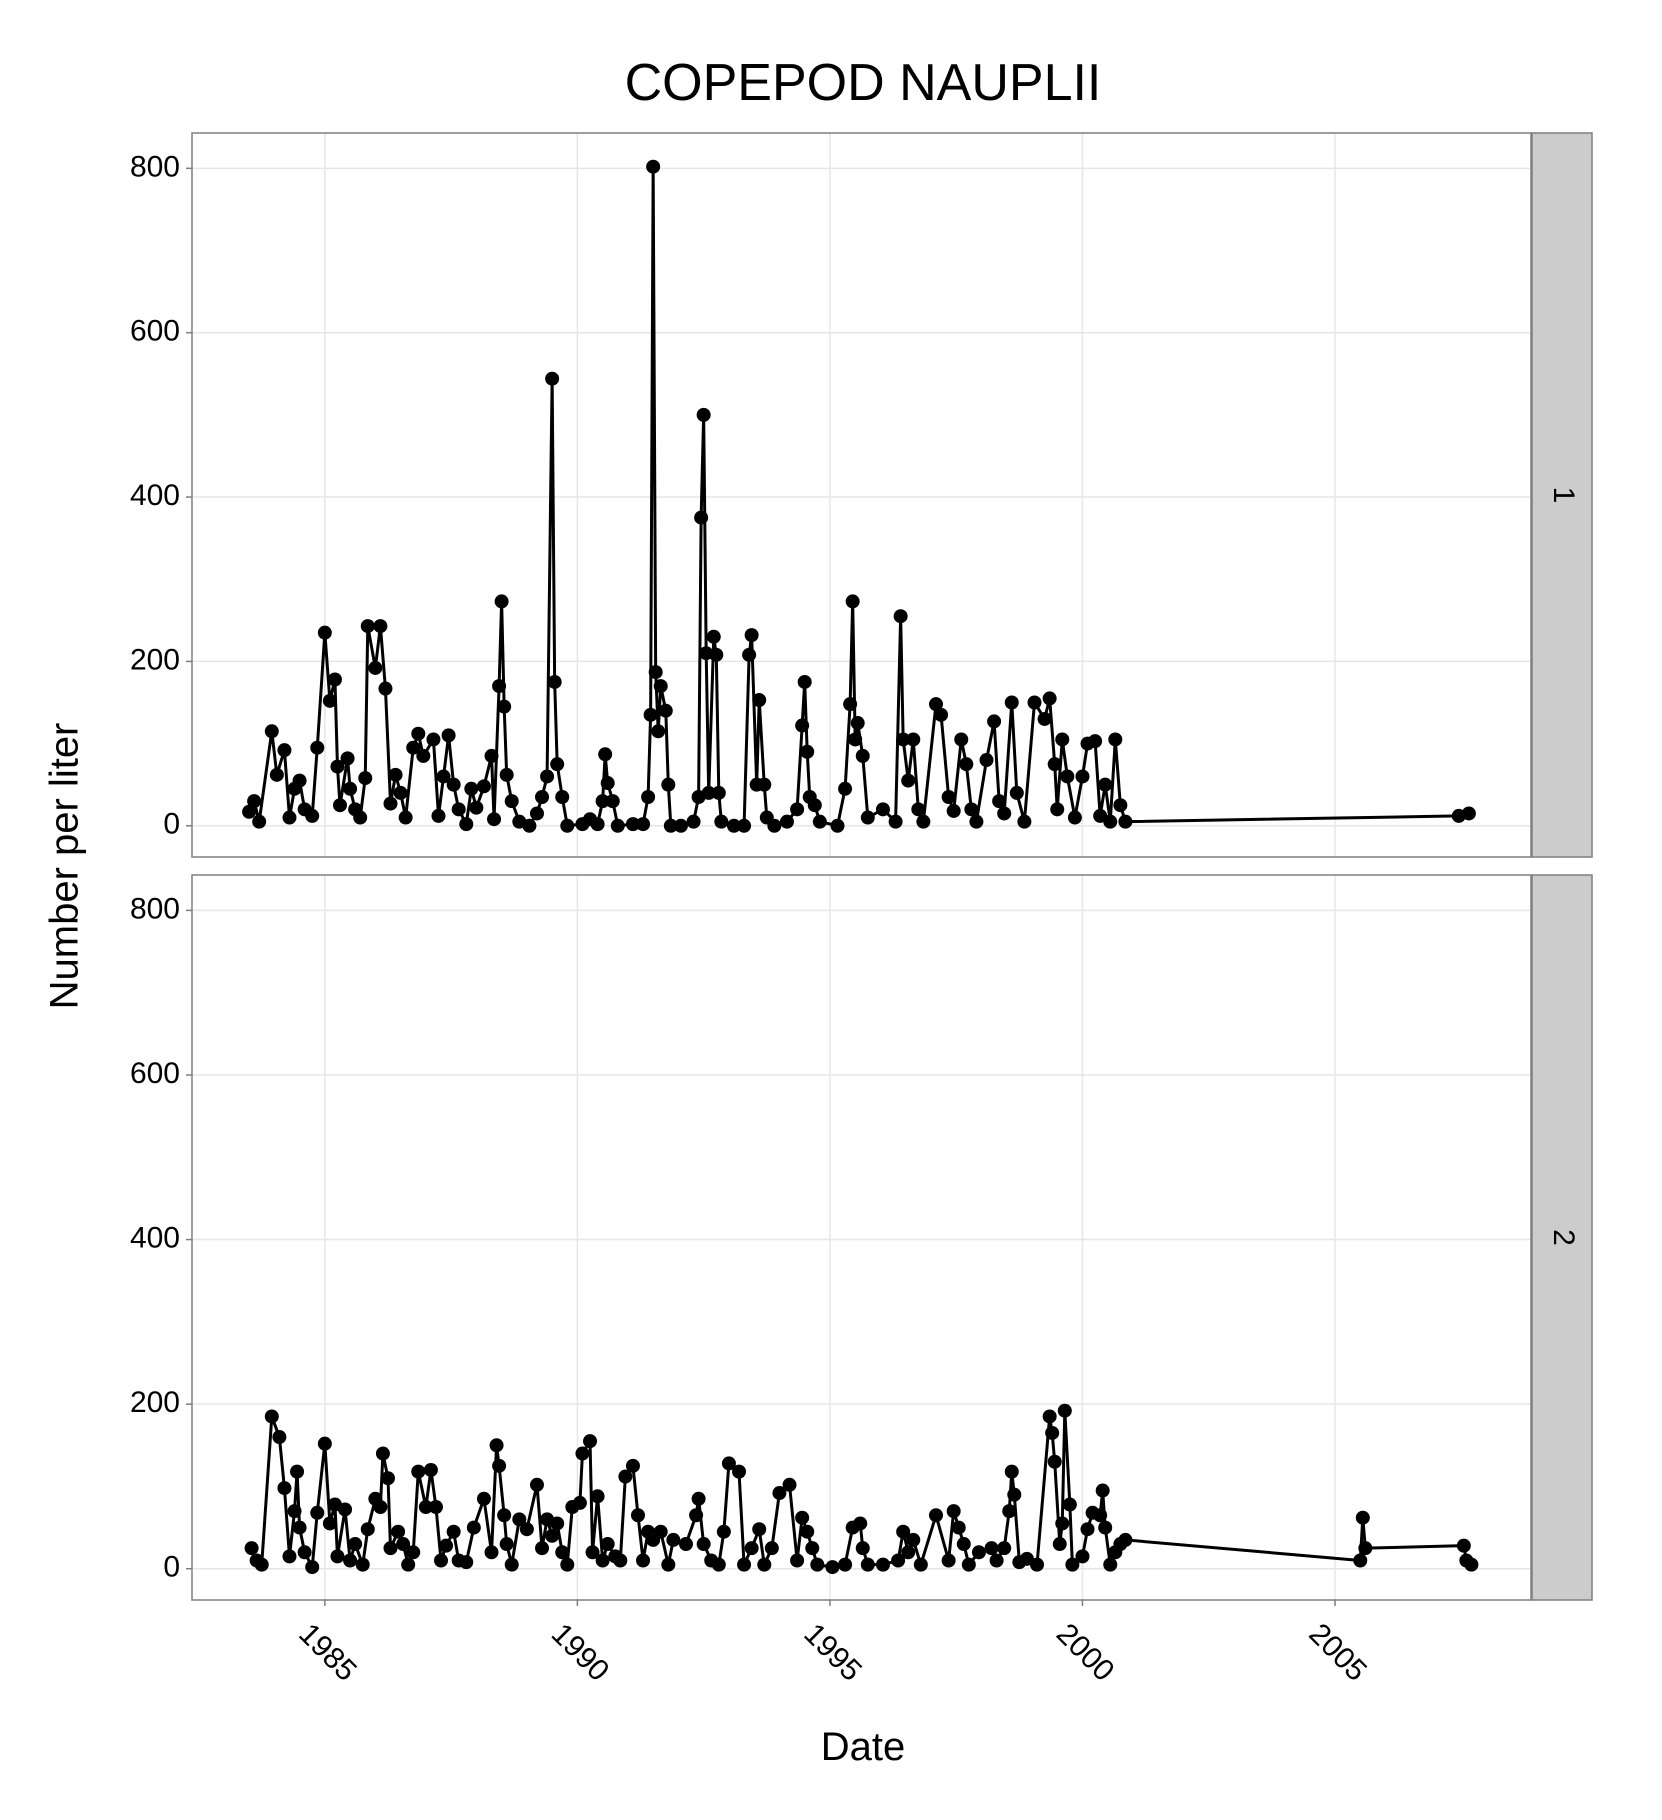 This screenshot has height=1820, width=1662. Describe the element at coordinates (327, 1652) in the screenshot. I see `x-tick-label: 1985` at that location.